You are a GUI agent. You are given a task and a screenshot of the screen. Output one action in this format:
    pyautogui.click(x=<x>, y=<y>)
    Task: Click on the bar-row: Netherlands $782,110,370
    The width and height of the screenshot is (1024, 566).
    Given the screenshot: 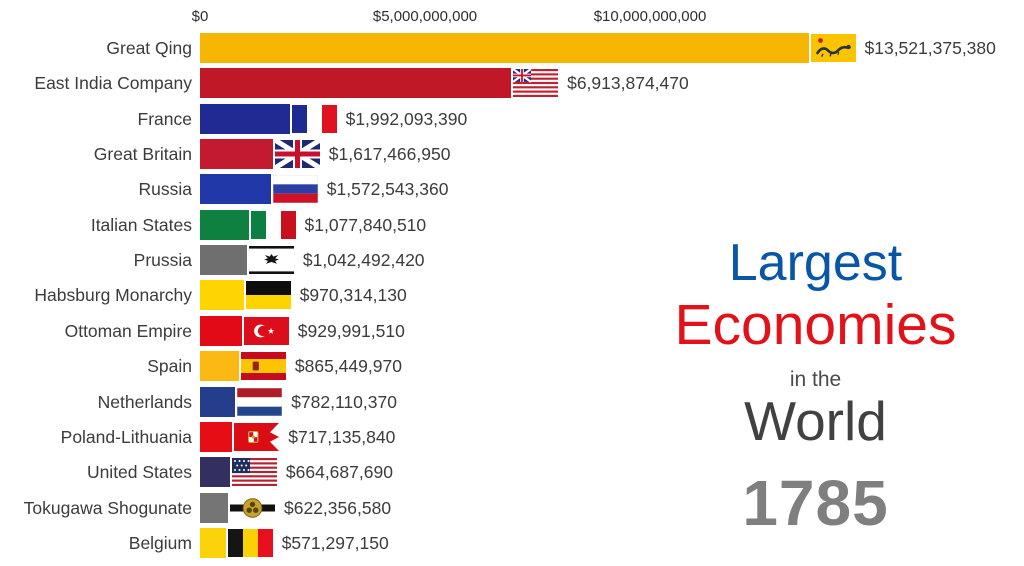 What is the action you would take?
    pyautogui.click(x=512, y=401)
    